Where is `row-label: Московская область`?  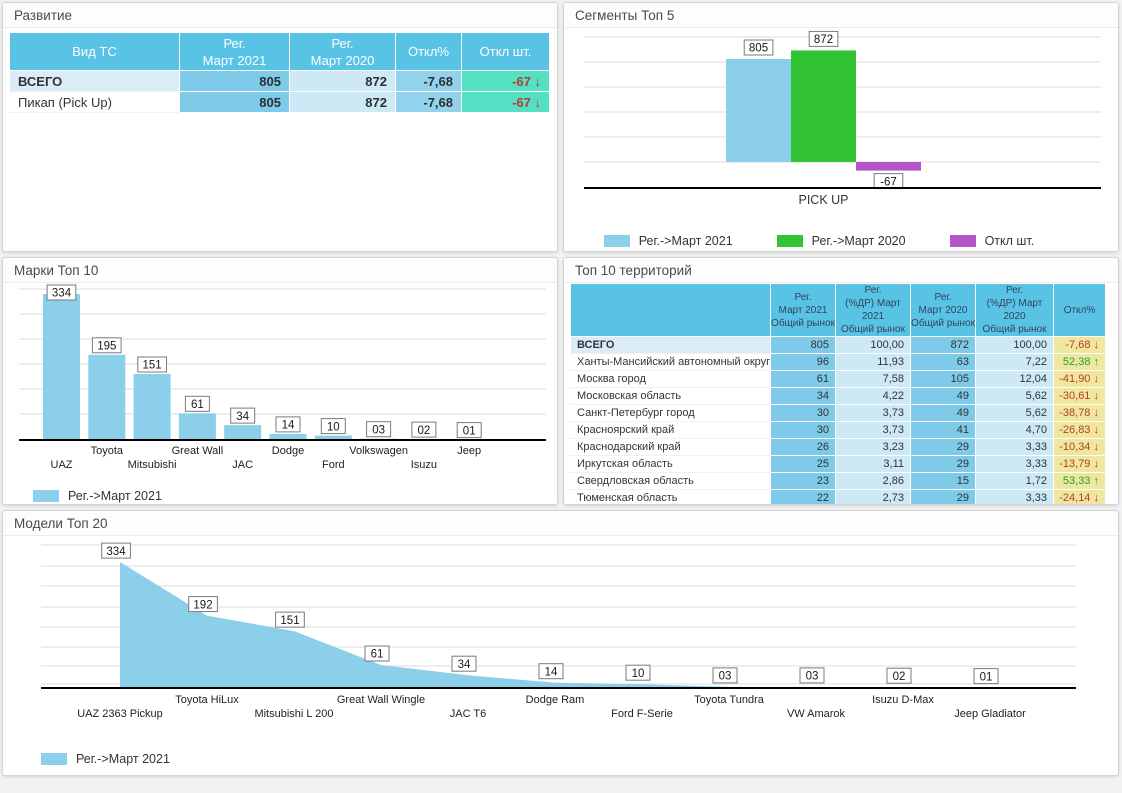
row-label: Московская область is located at coordinates (670, 396).